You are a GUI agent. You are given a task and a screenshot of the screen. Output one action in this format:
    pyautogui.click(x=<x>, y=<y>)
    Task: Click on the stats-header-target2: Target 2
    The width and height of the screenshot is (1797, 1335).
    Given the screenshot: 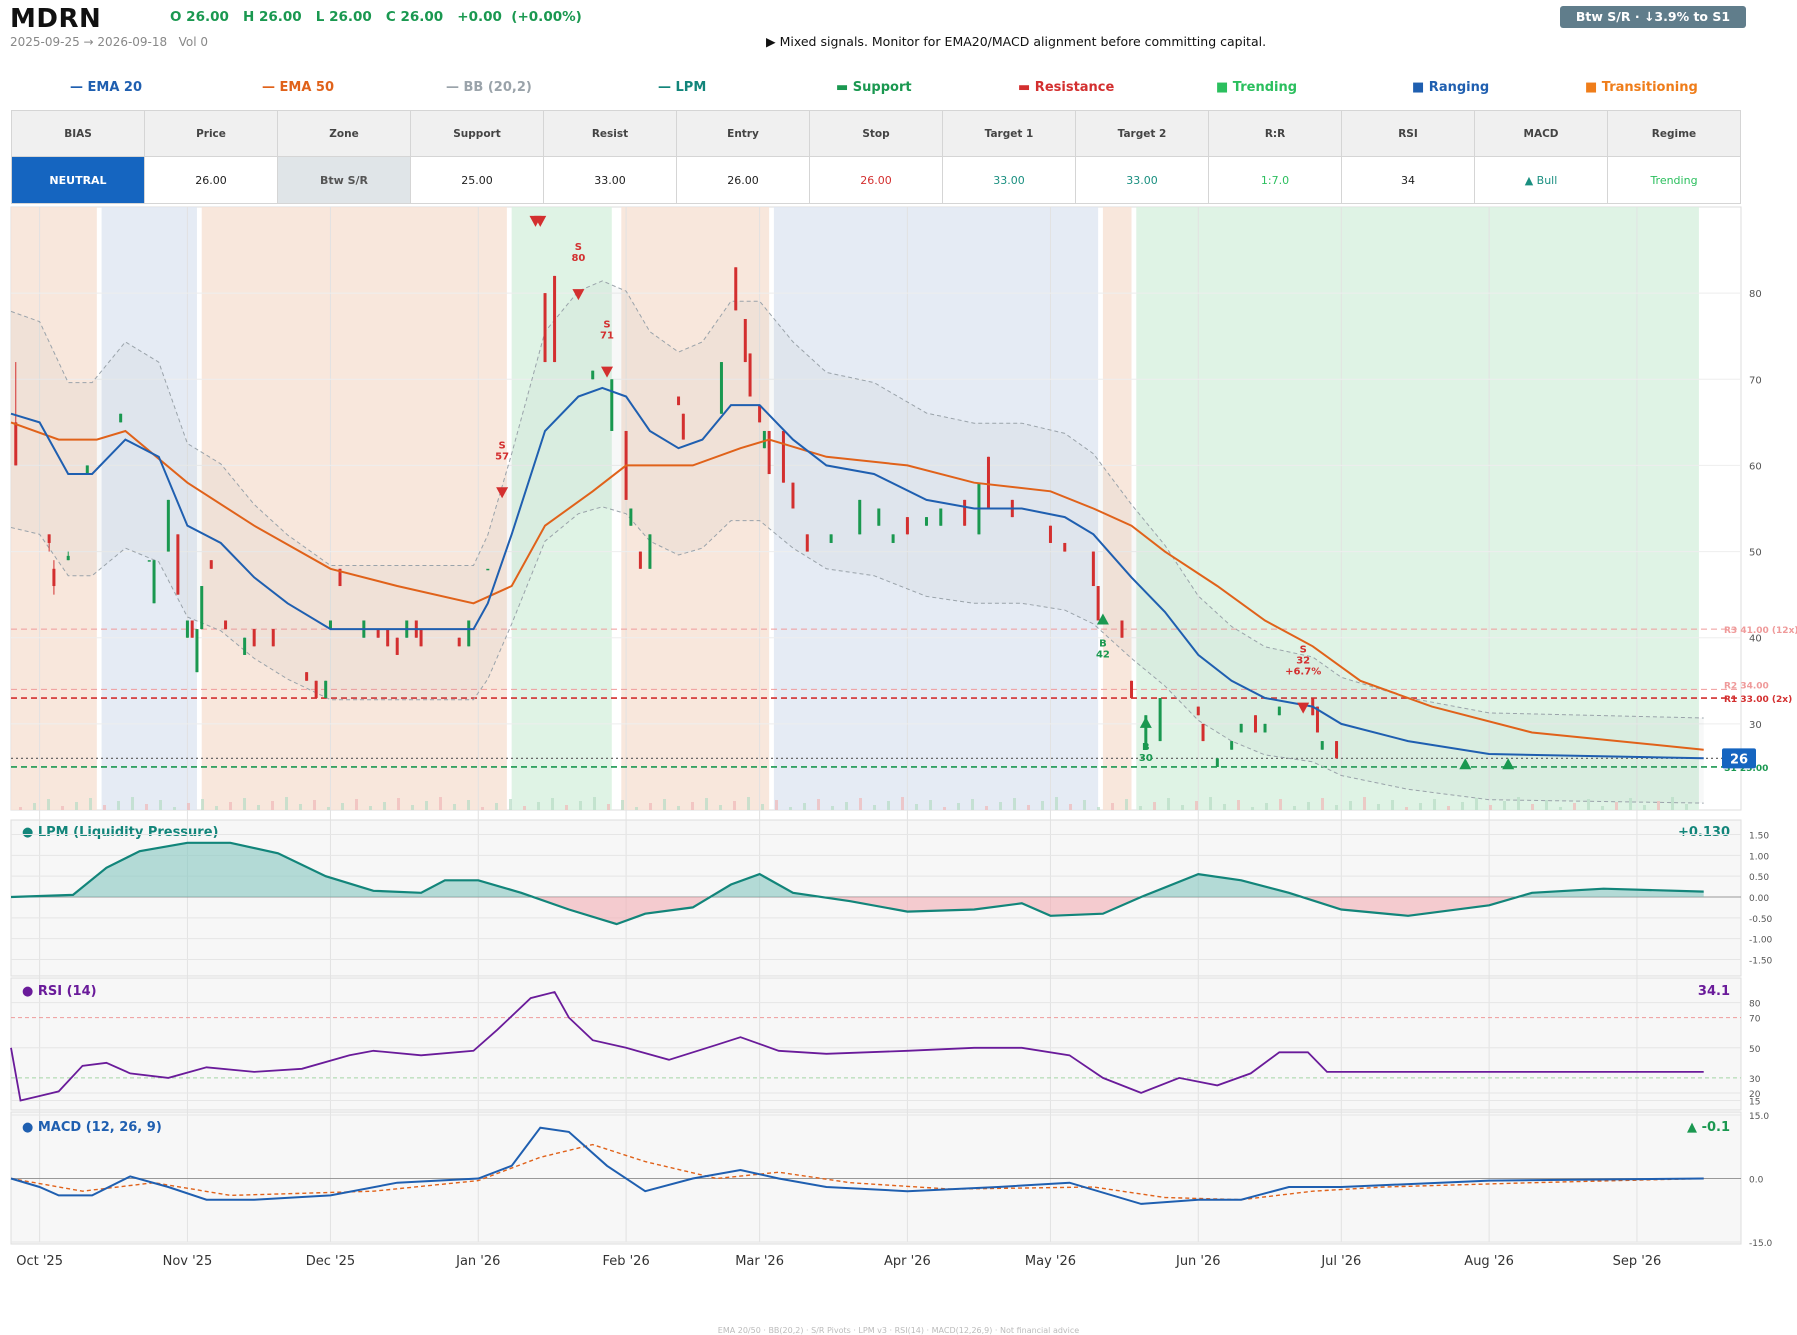 What is the action you would take?
    pyautogui.click(x=1142, y=133)
    